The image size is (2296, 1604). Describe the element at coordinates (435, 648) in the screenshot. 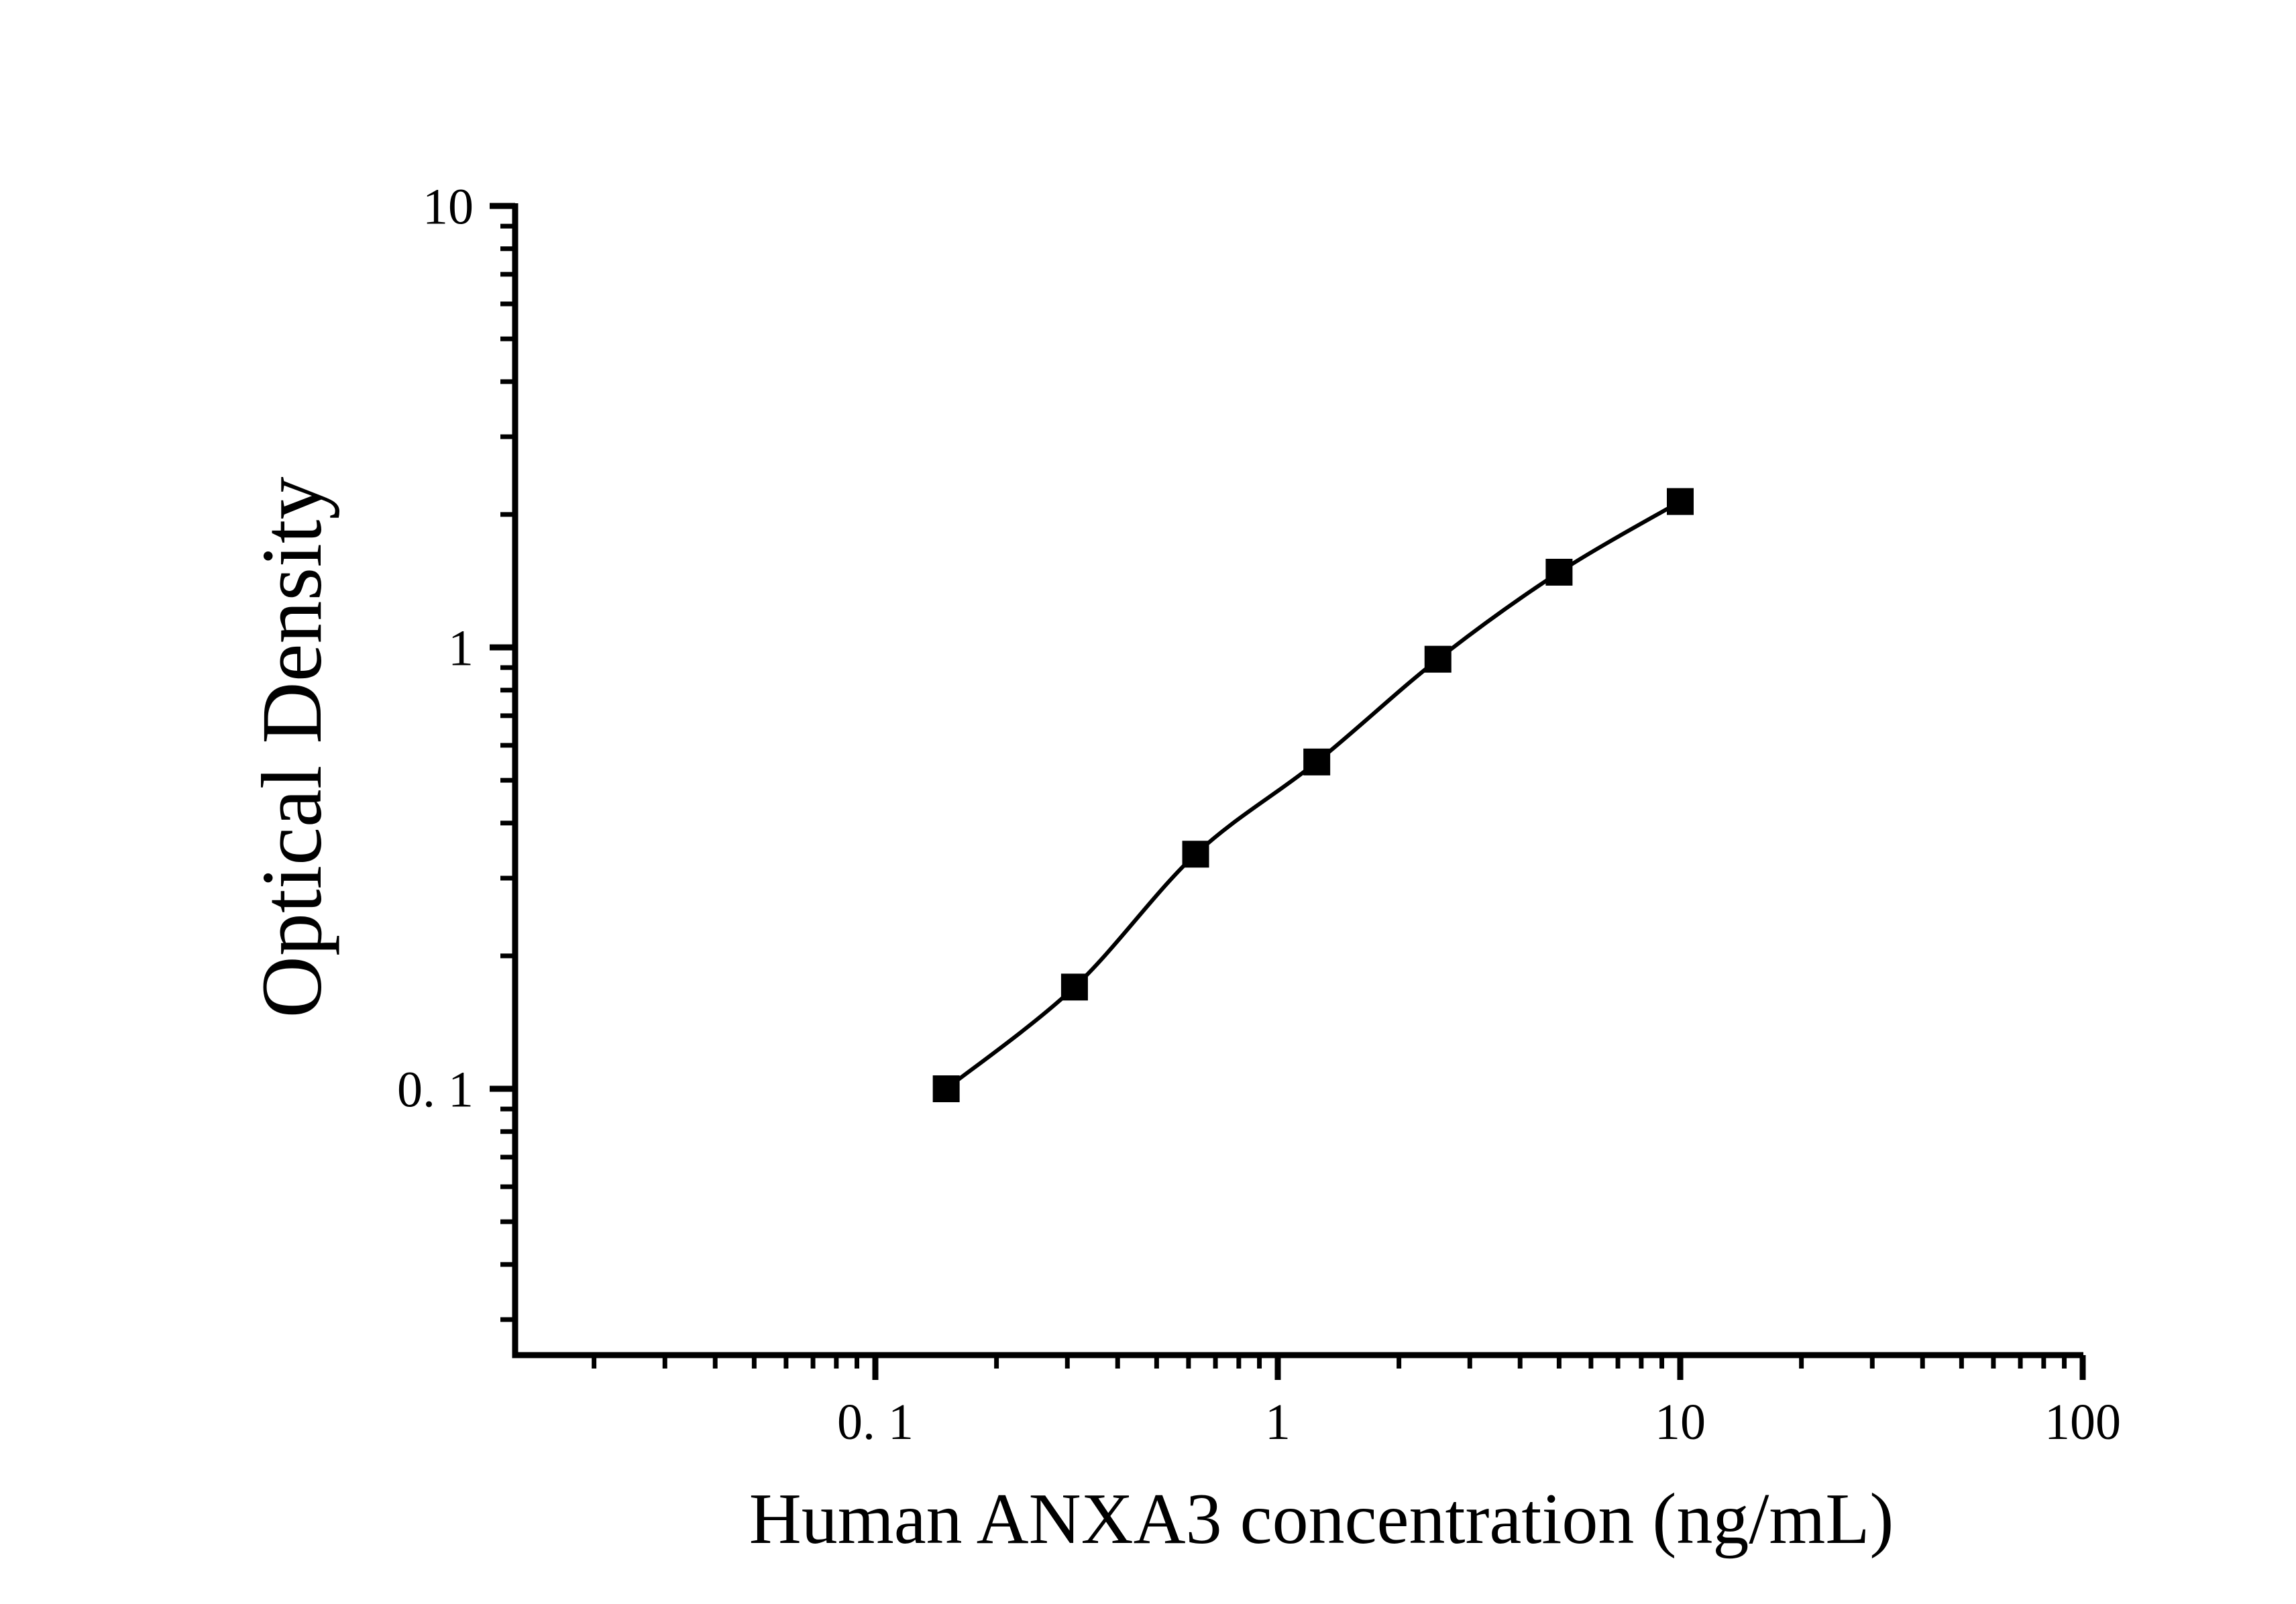

I see `y-axis-tick-labels: 0. 1 1 10` at that location.